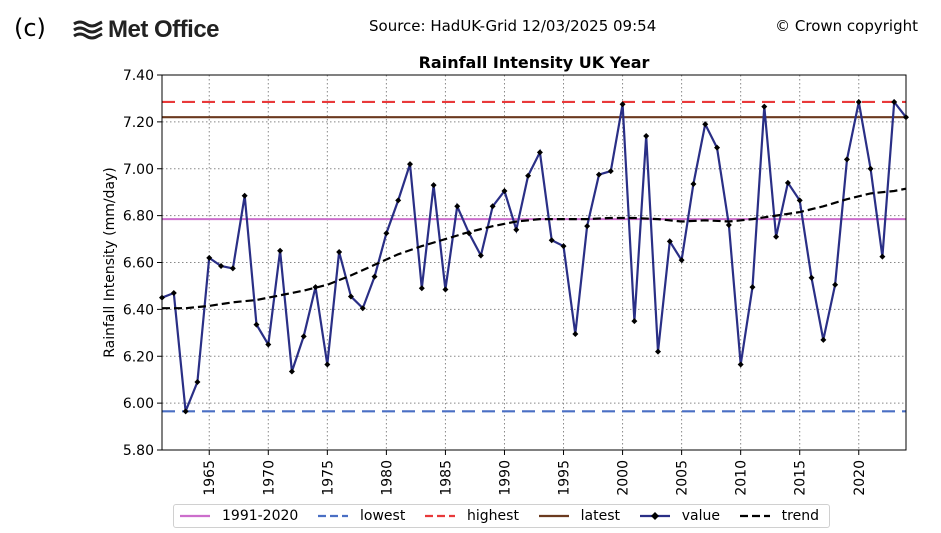 This screenshot has height=533, width=941. Describe the element at coordinates (146, 30) in the screenshot. I see `met-office-logo: Met Office` at that location.